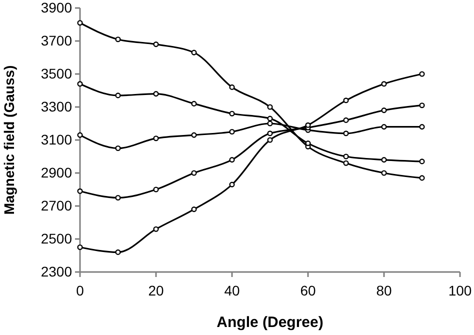 The height and width of the screenshot is (335, 474). Describe the element at coordinates (80, 290) in the screenshot. I see `x-tick-label: 0` at that location.